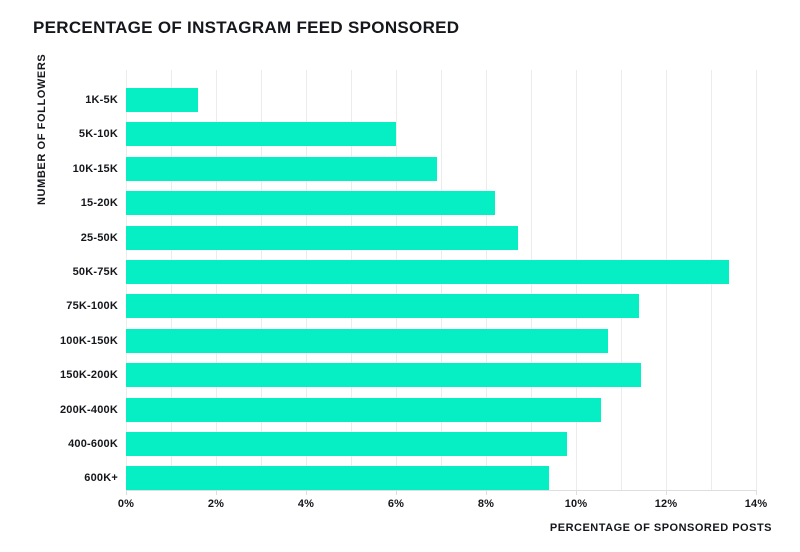  Describe the element at coordinates (88, 375) in the screenshot. I see `category-label: 150K-200K` at that location.